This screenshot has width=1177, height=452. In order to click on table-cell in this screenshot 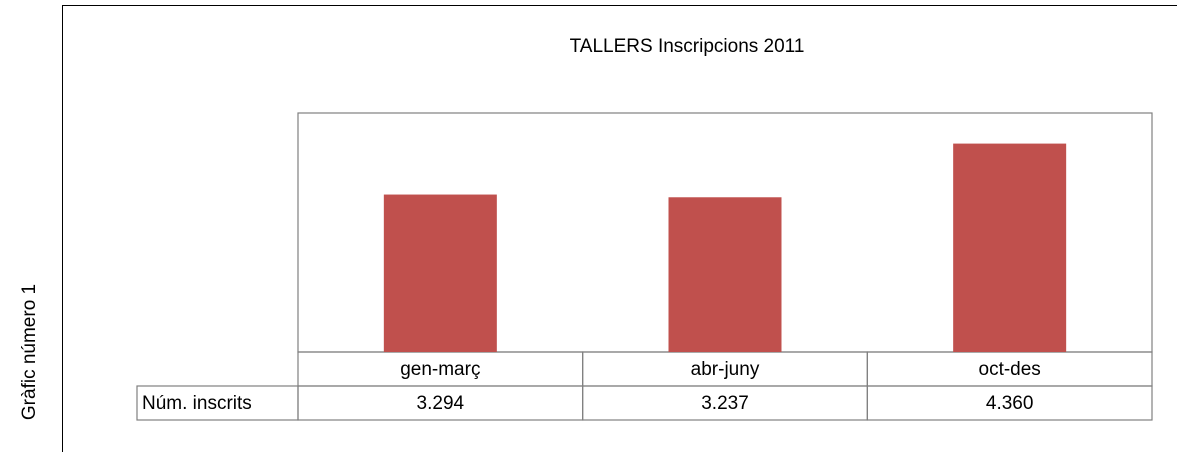, I will do `click(1009, 403)`.